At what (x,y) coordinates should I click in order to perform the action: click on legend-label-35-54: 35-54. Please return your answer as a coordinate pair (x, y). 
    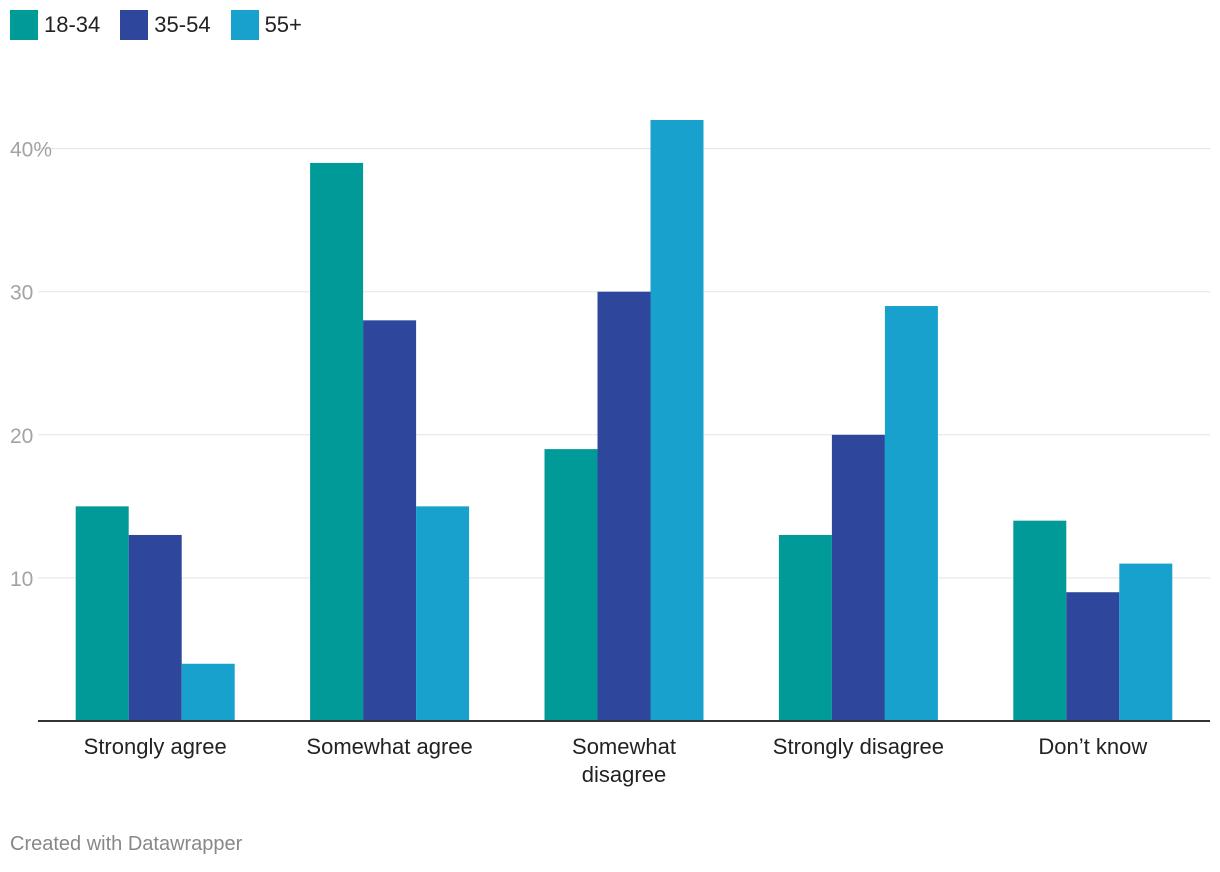
    Looking at the image, I should click on (182, 24).